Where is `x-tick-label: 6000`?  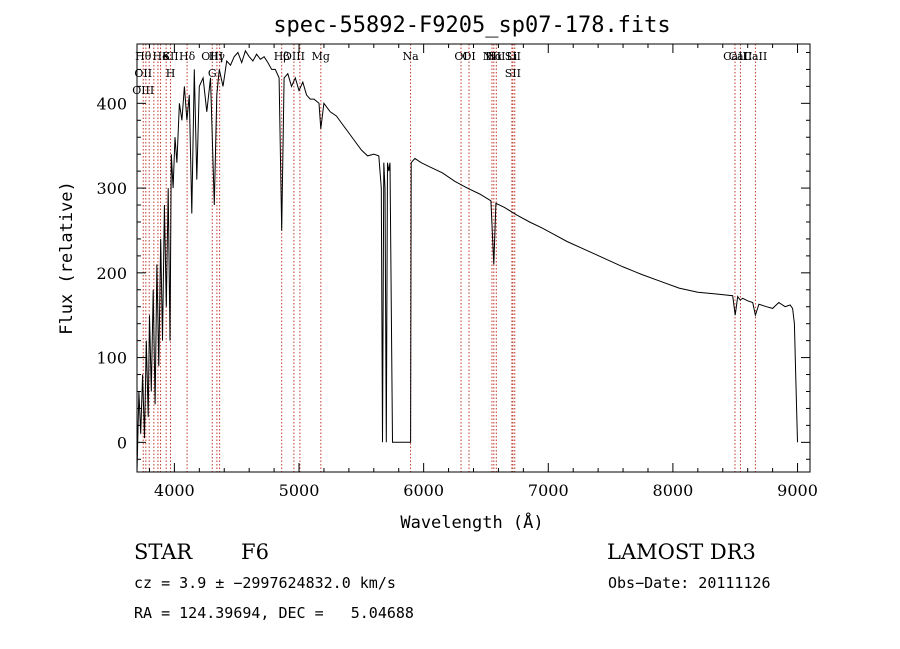 x-tick-label: 6000 is located at coordinates (423, 490).